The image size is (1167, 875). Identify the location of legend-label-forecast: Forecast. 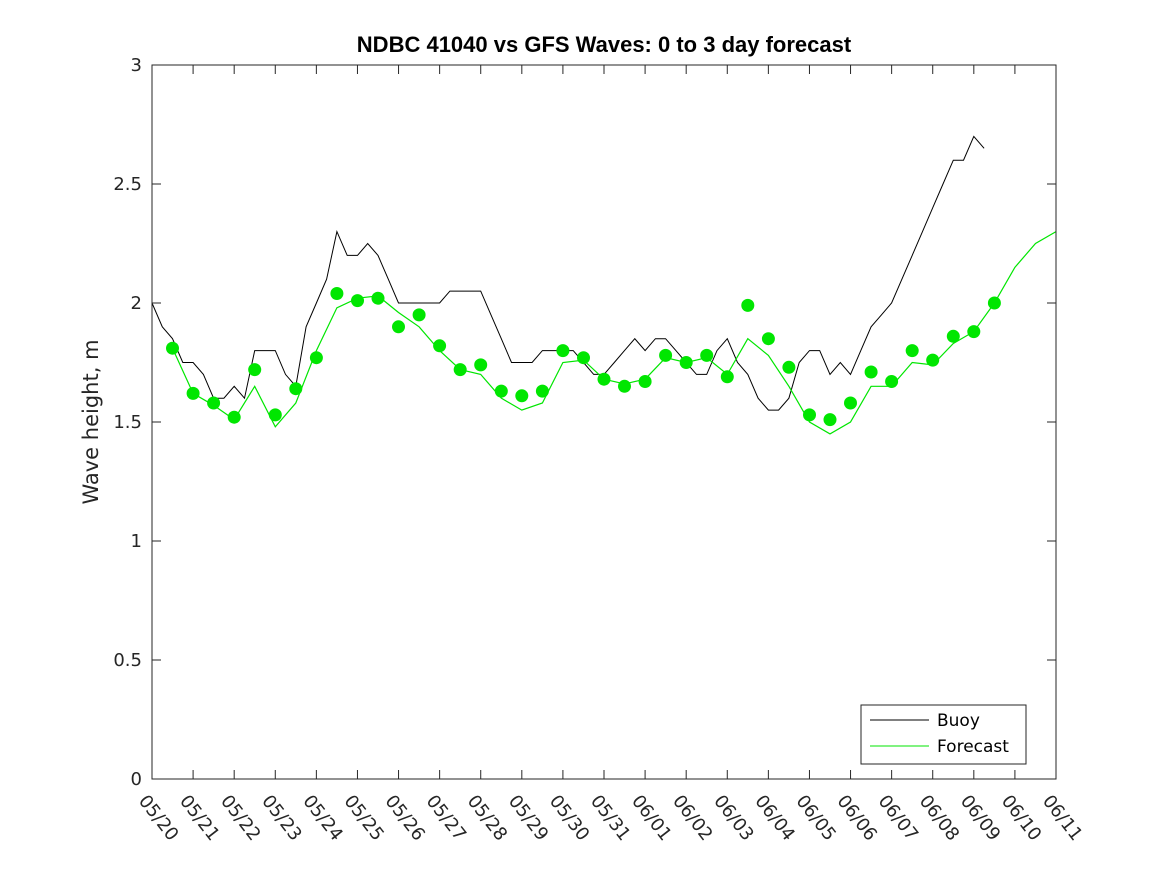
(973, 747).